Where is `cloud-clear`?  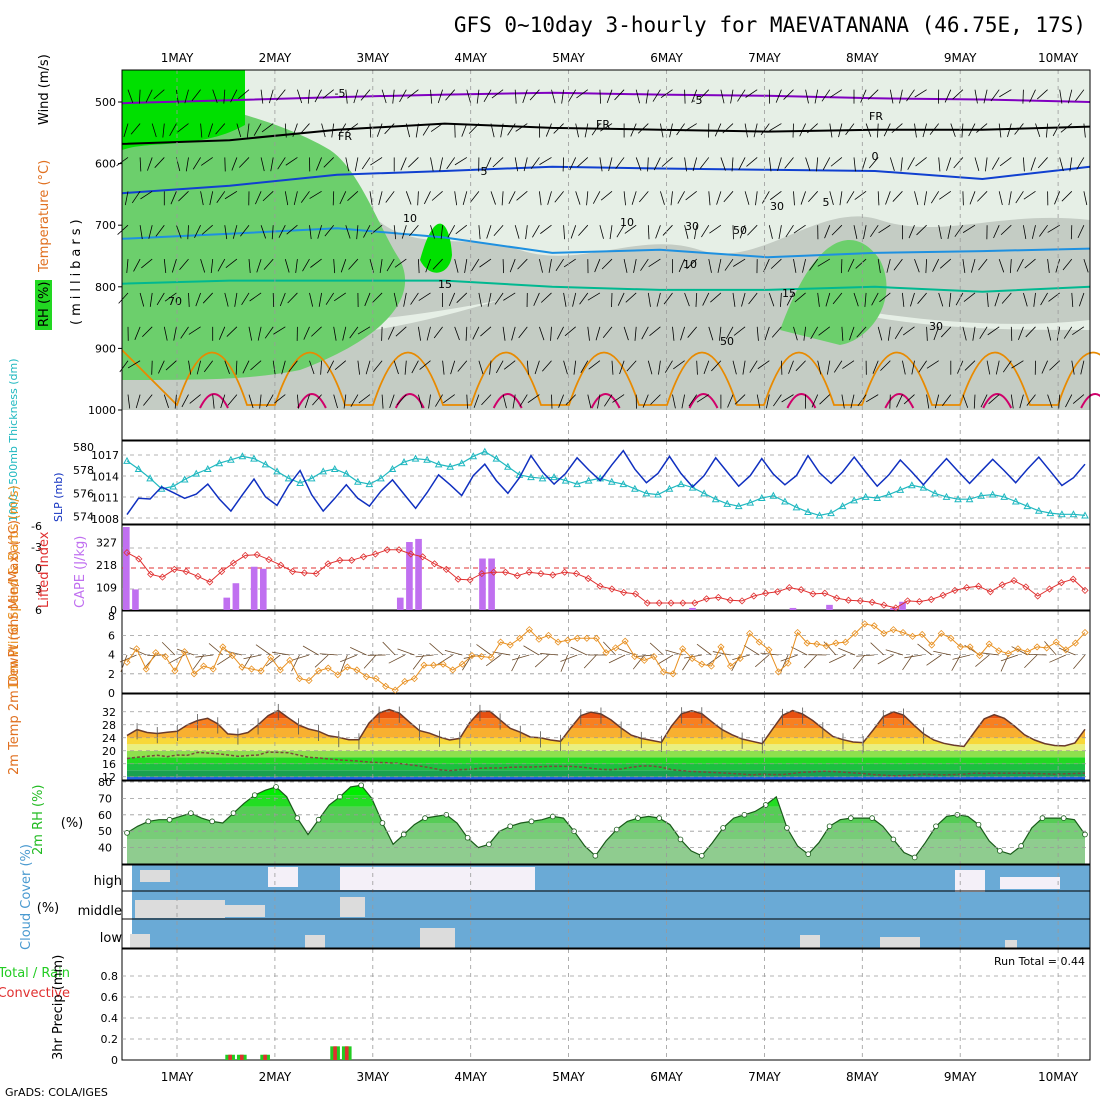 cloud-clear is located at coordinates (283, 877).